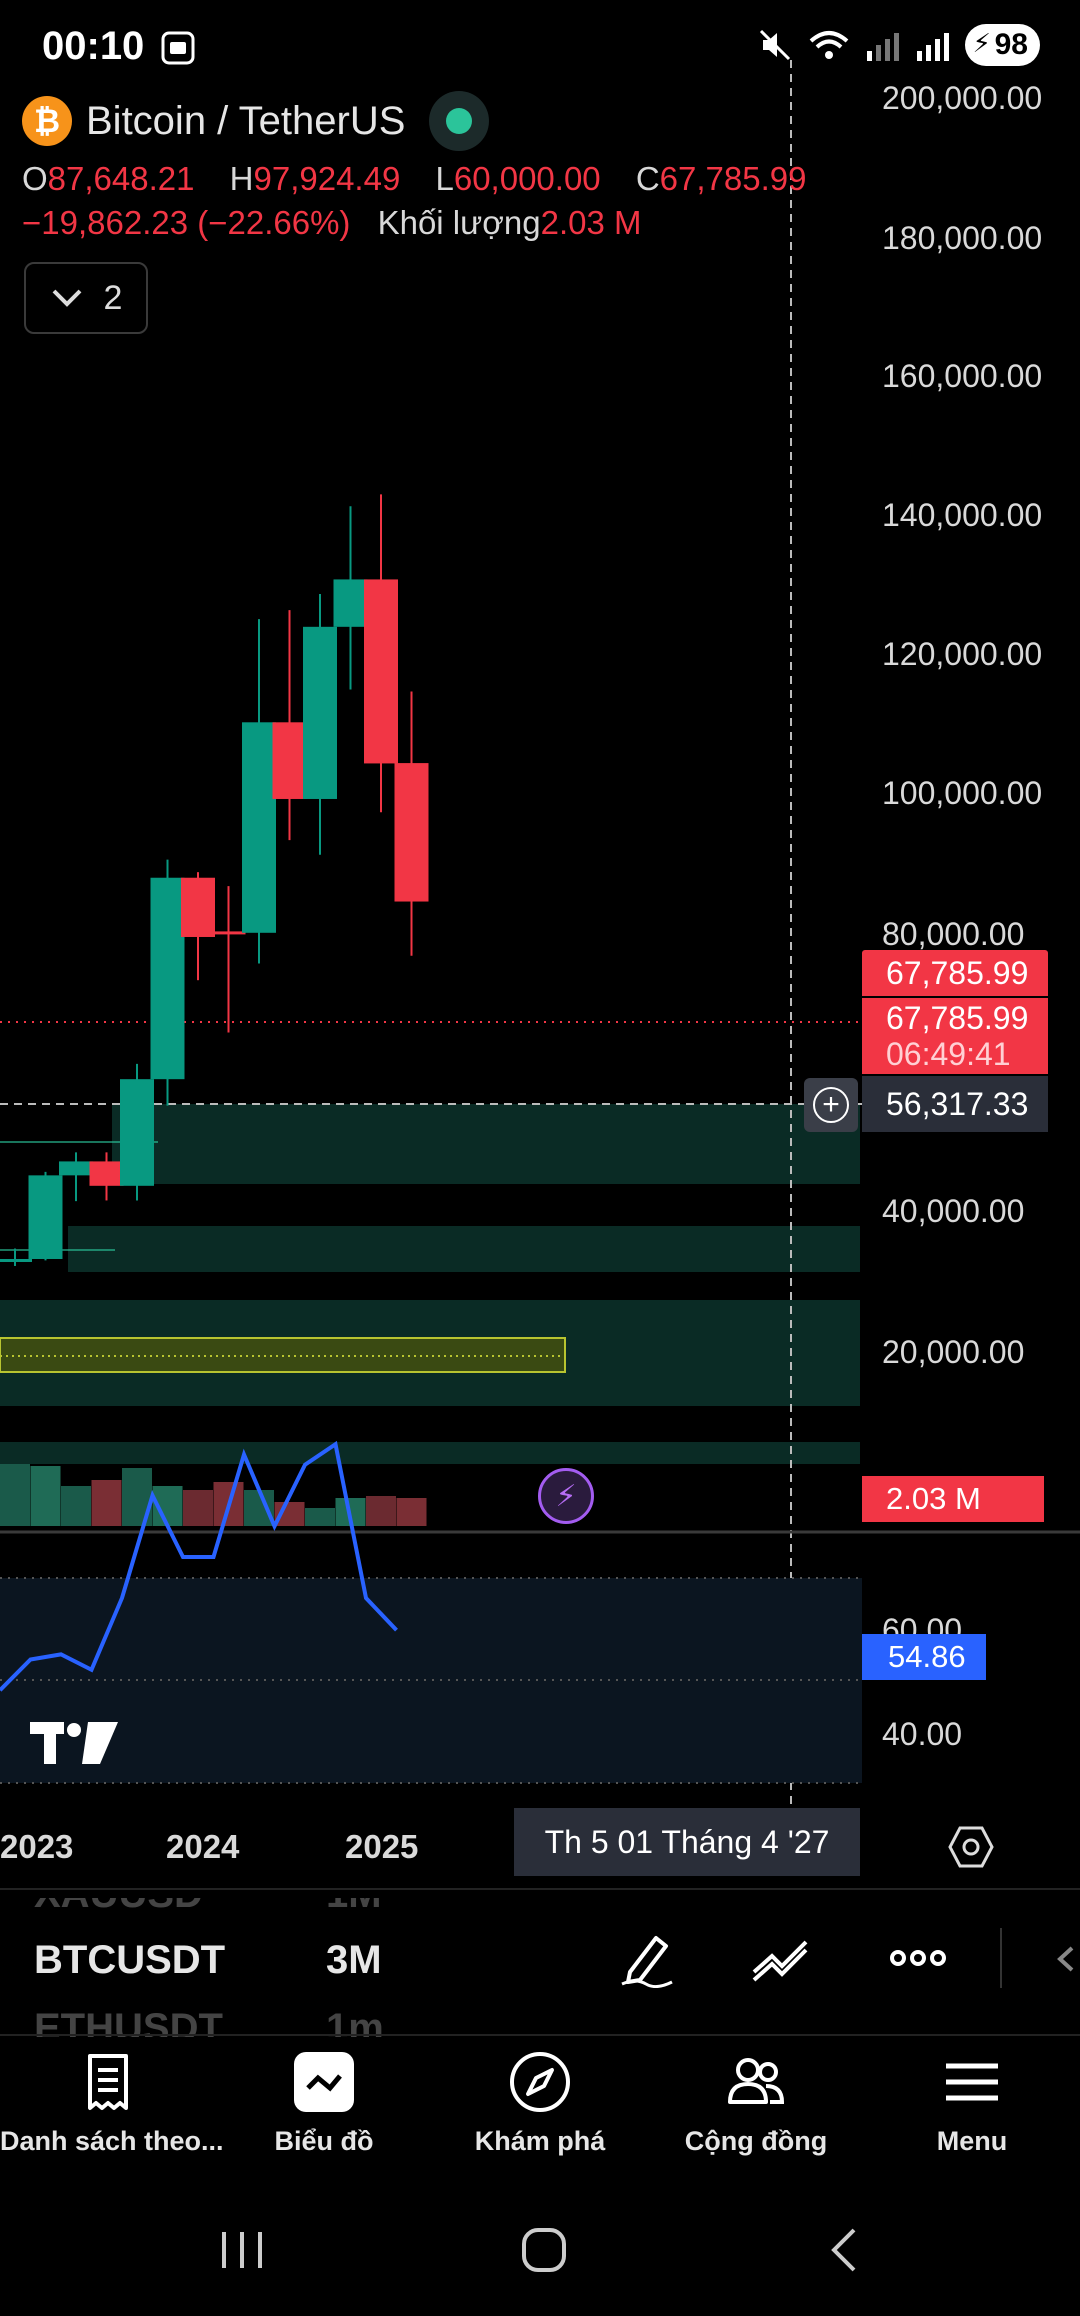 The image size is (1080, 2316). I want to click on home-icon, so click(544, 2250).